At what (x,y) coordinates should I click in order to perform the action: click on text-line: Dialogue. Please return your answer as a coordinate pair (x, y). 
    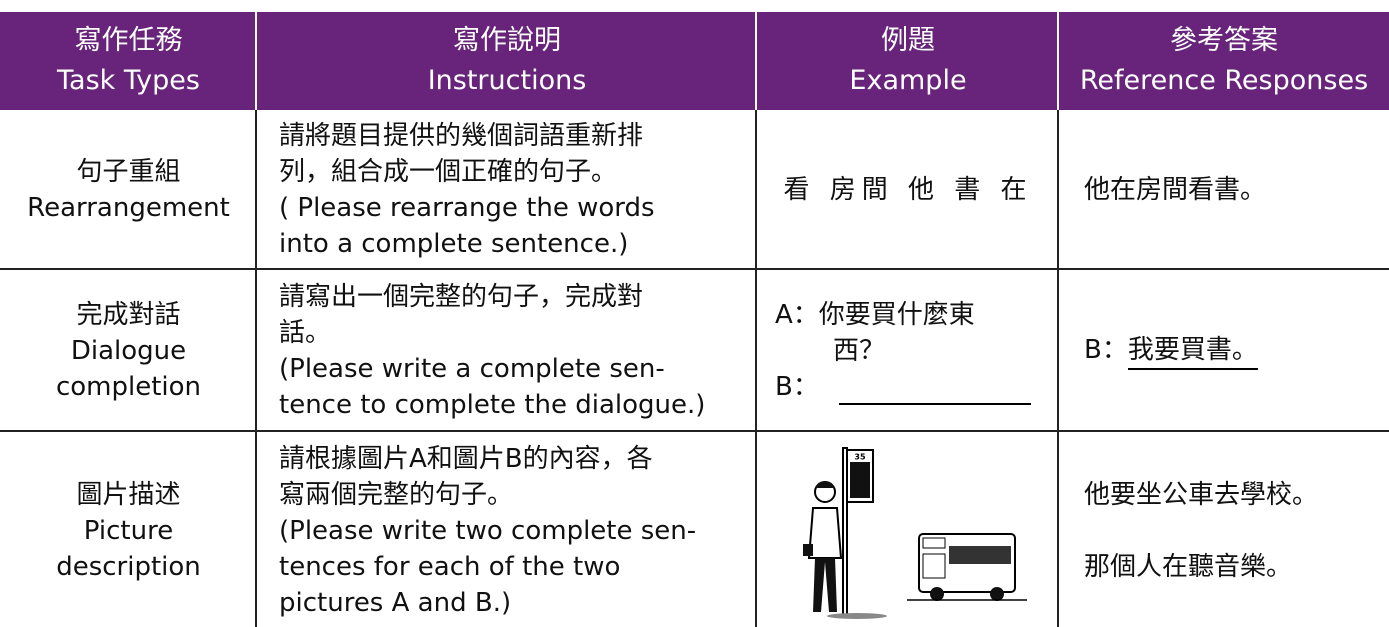
    Looking at the image, I should click on (128, 351).